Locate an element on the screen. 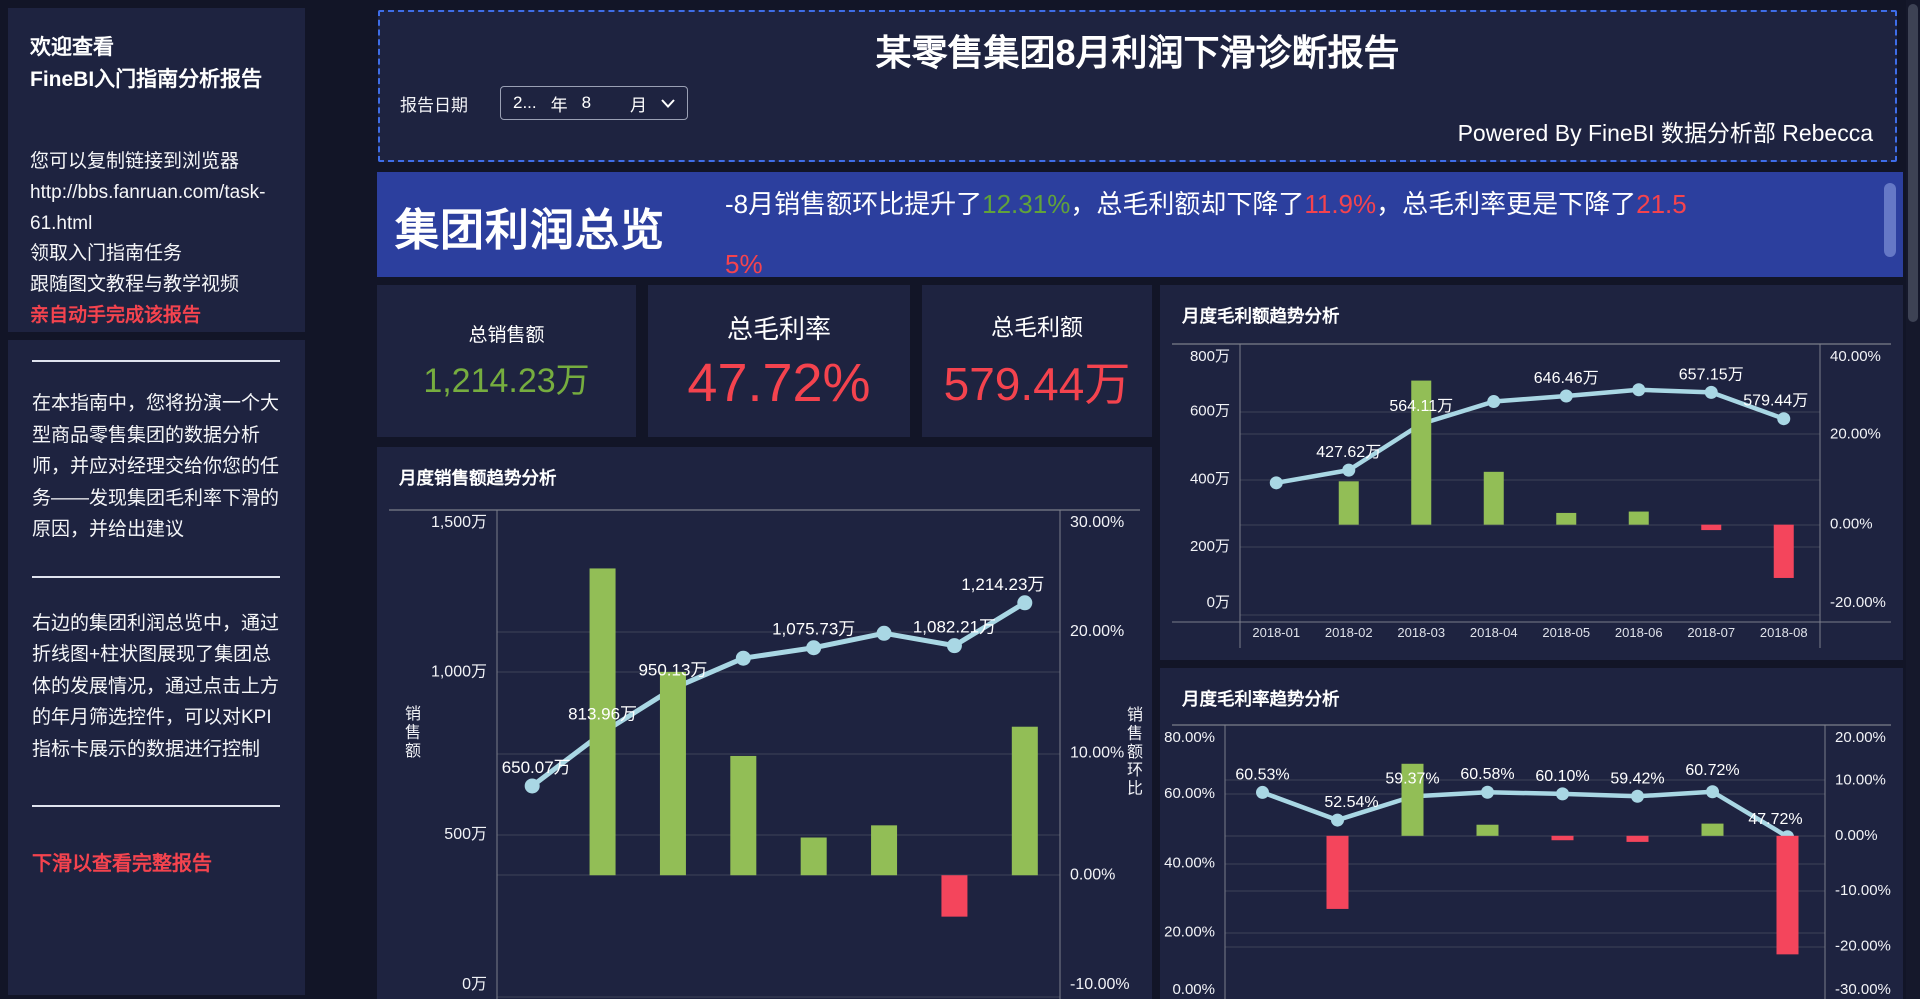  svg-text: 60.58% is located at coordinates (1487, 774).